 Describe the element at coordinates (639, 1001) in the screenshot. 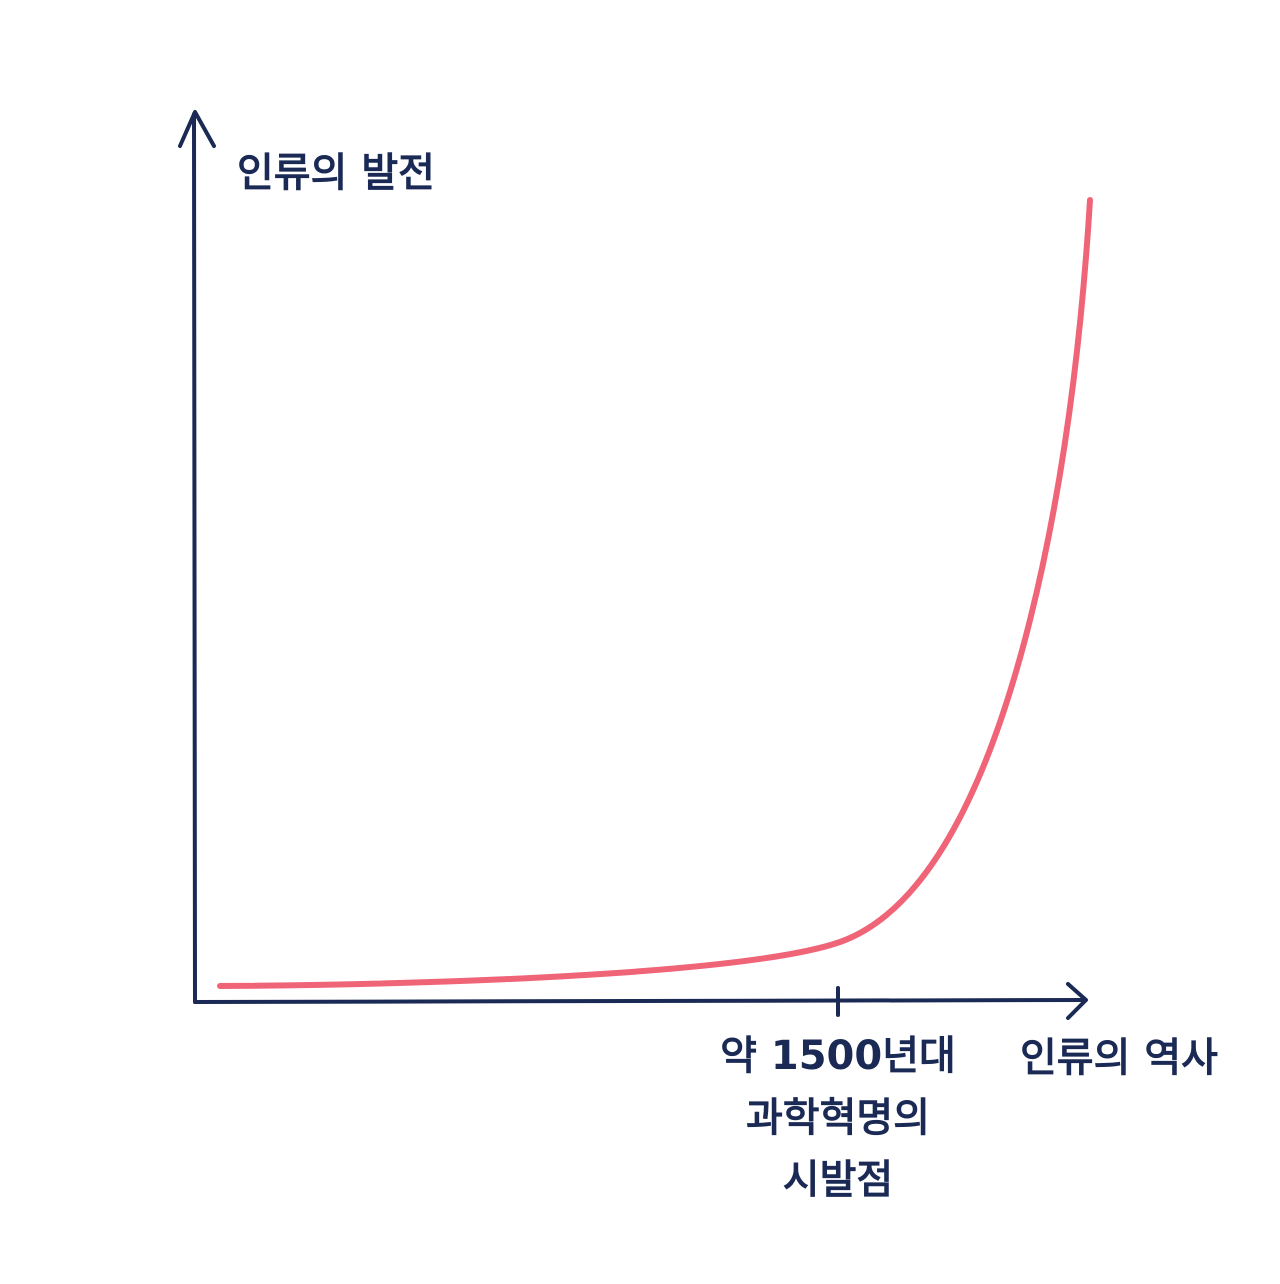

I see `x-axis` at that location.